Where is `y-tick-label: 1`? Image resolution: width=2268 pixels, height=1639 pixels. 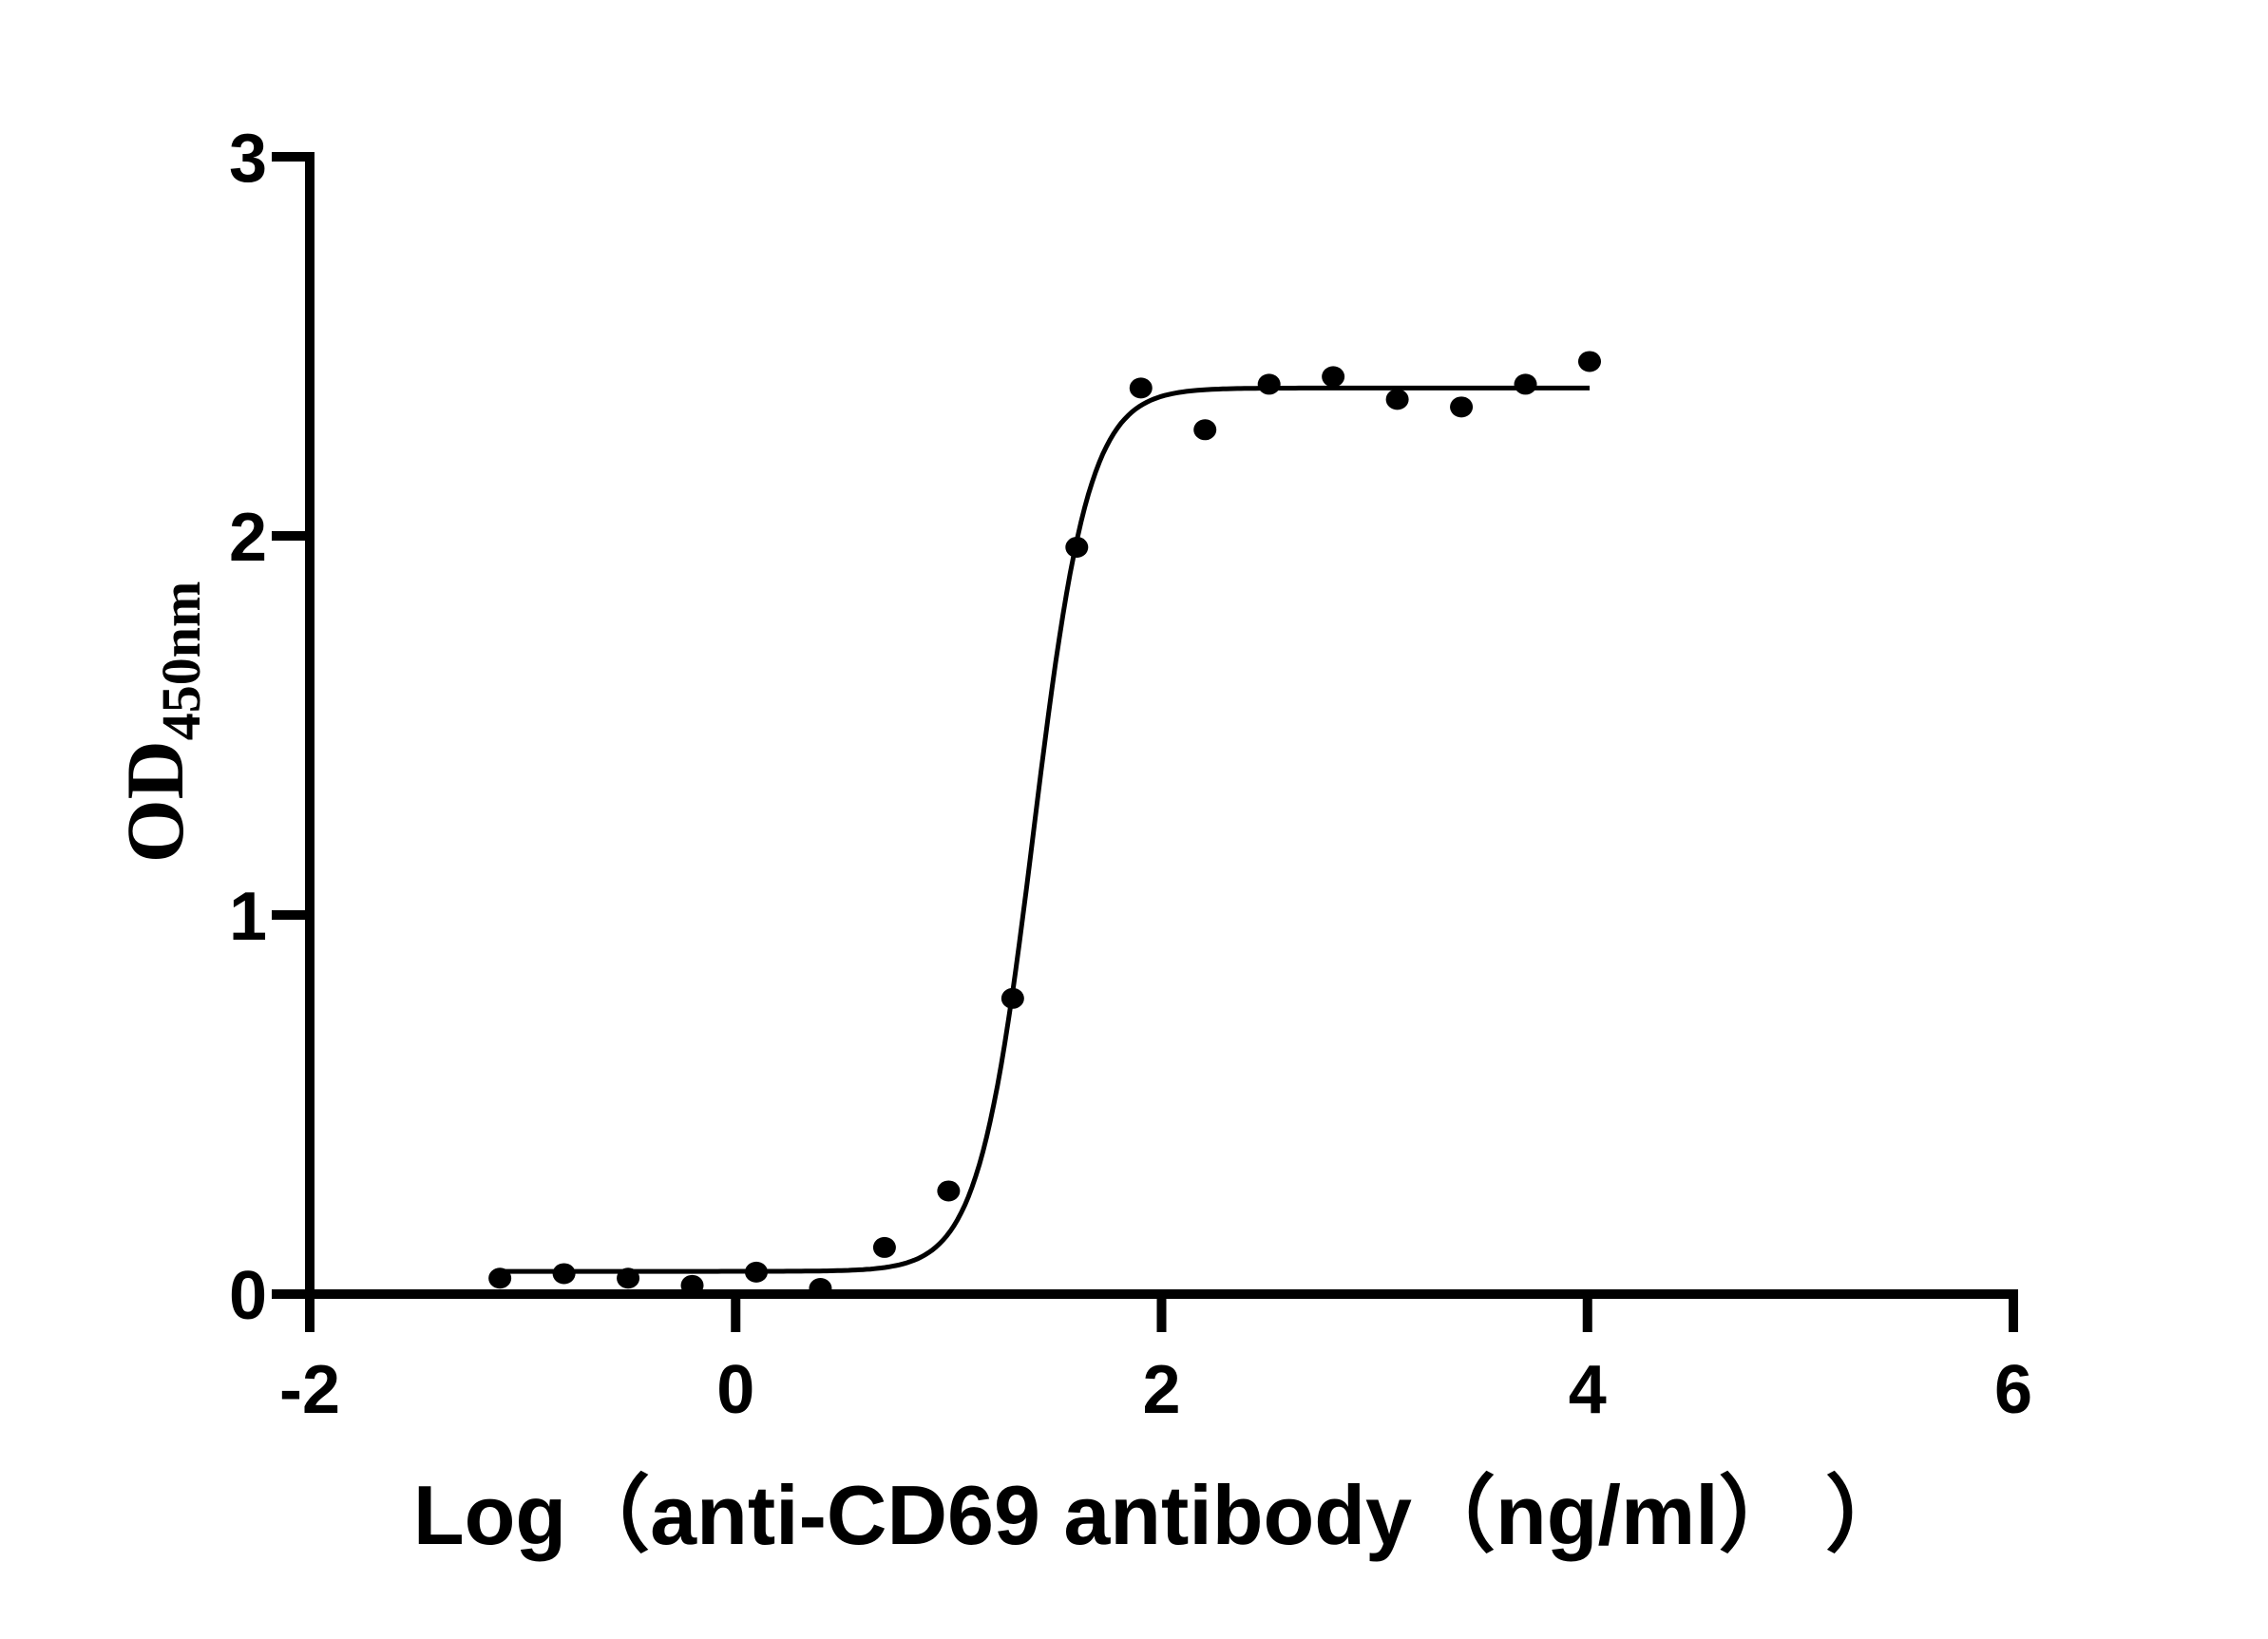 y-tick-label: 1 is located at coordinates (248, 917).